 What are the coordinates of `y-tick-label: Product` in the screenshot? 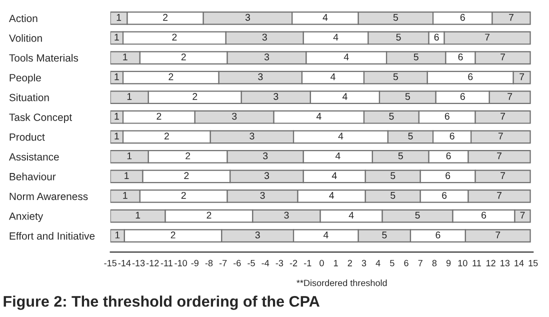 It's located at (27, 137).